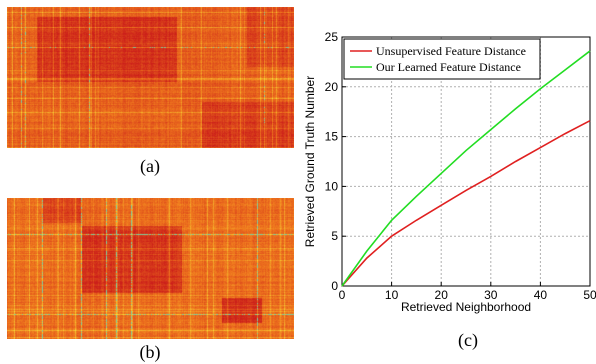 This screenshot has width=596, height=364. Describe the element at coordinates (310, 161) in the screenshot. I see `y-axis-title: Retrieved Ground Truth Number` at that location.